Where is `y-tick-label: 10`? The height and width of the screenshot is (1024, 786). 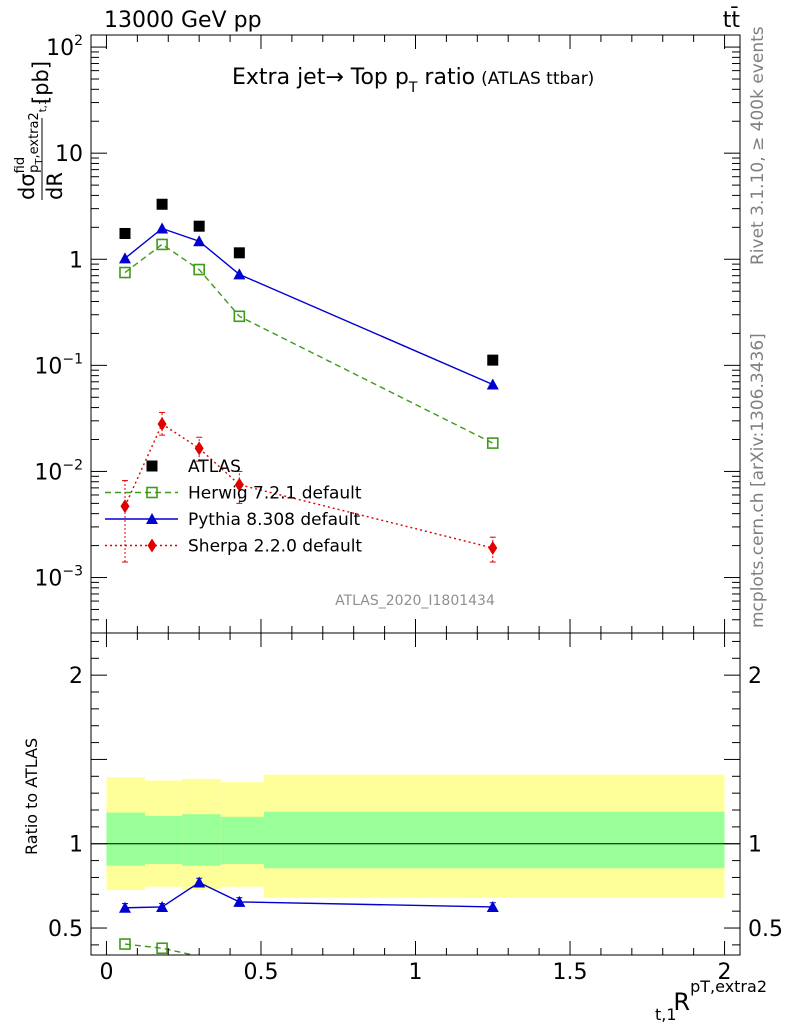
y-tick-label: 10 is located at coordinates (69, 154).